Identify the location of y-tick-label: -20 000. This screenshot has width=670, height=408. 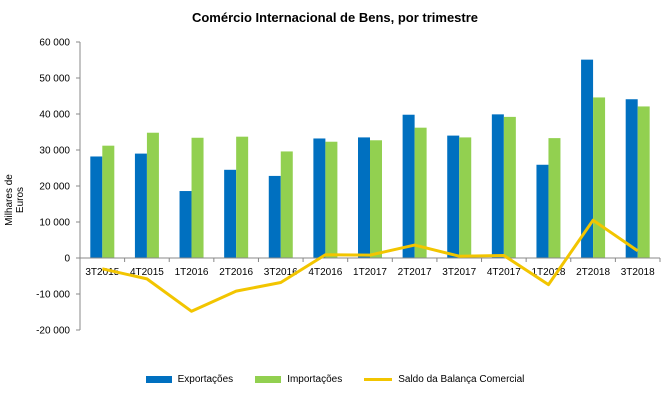
(53, 331).